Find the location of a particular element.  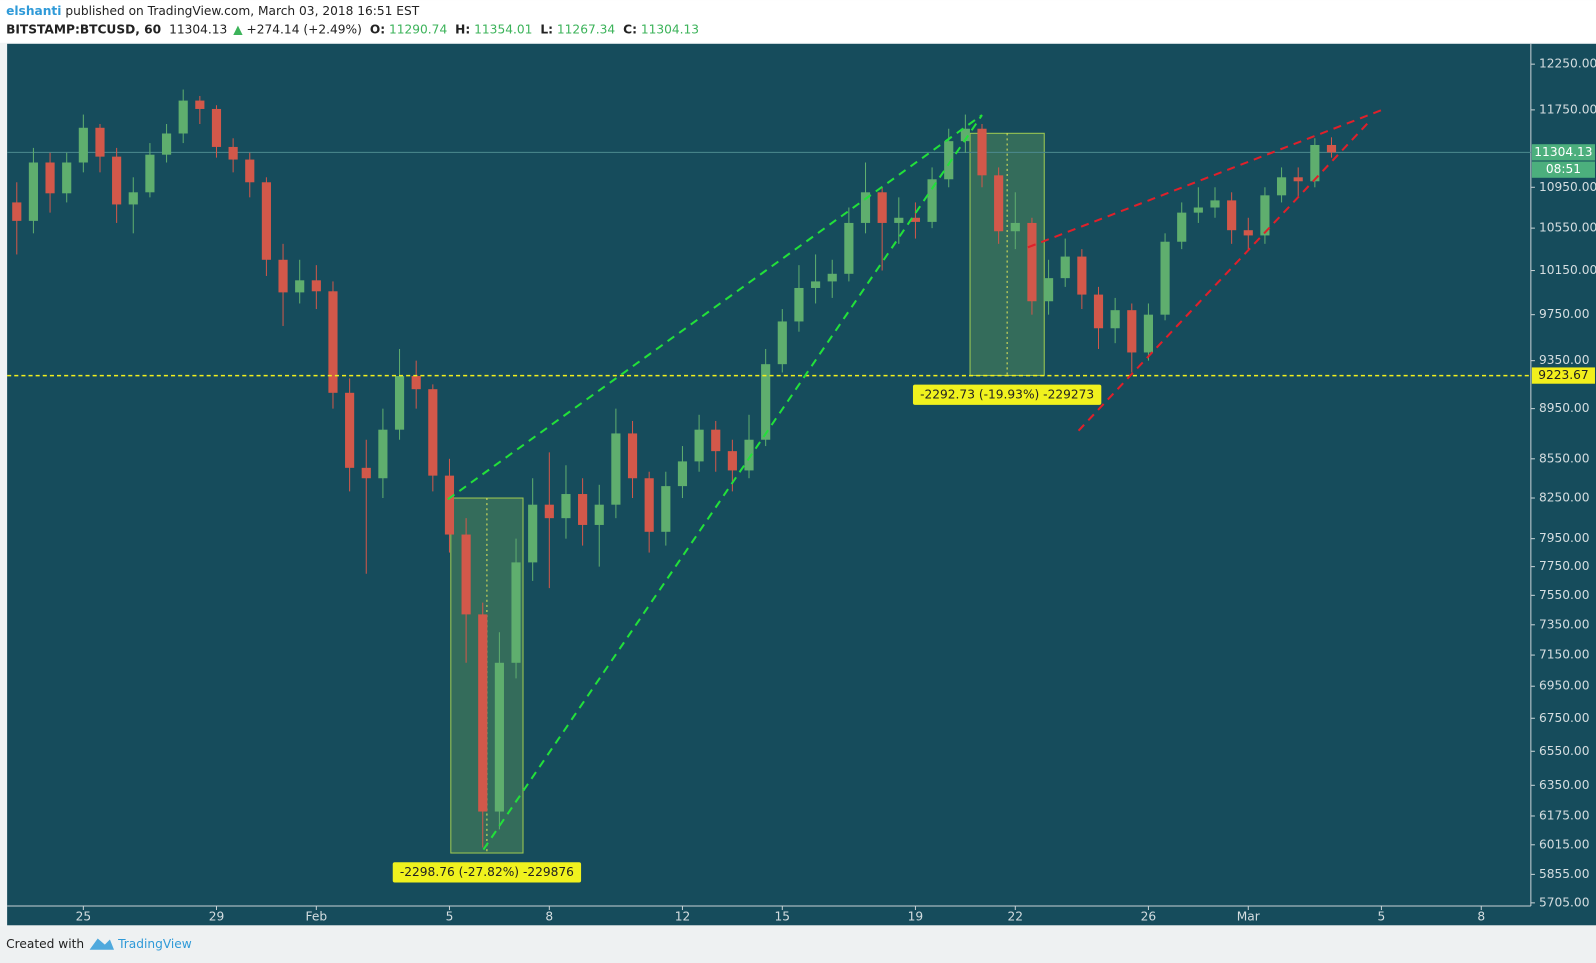

countdown-label: 08:51 is located at coordinates (1563, 169).